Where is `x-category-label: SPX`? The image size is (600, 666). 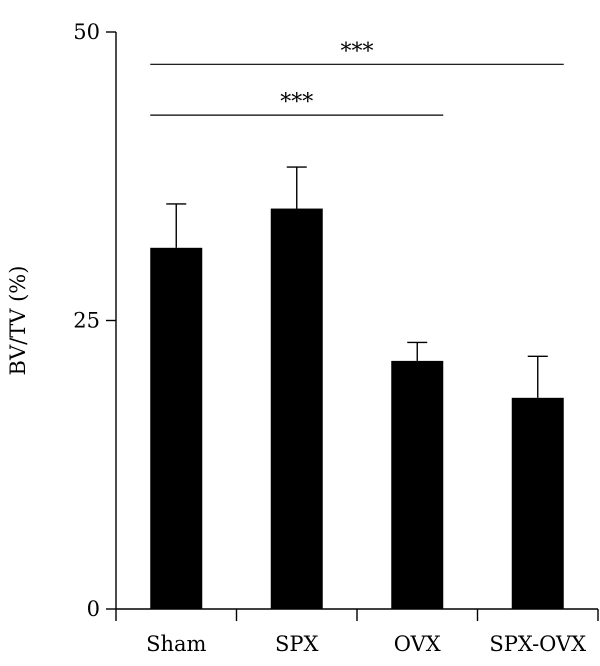
x-category-label: SPX is located at coordinates (297, 644).